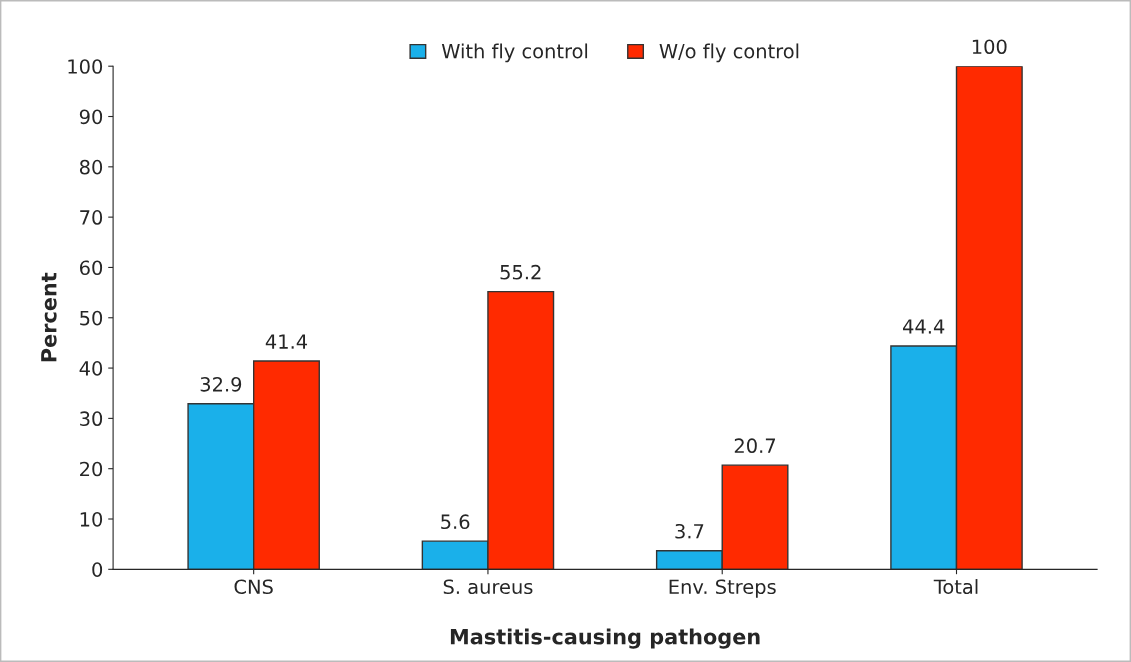  I want to click on x-tick-label: Total, so click(955, 587).